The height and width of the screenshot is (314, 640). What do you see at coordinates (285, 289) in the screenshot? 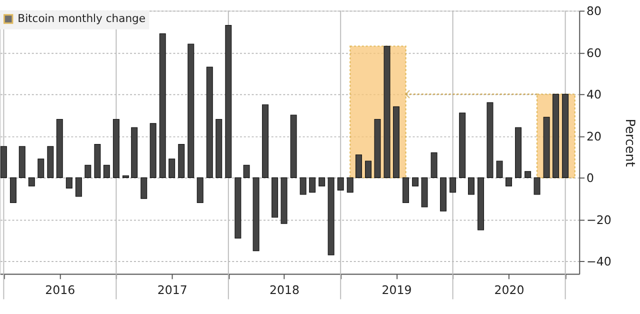
I see `x-tick-label: 2018` at bounding box center [285, 289].